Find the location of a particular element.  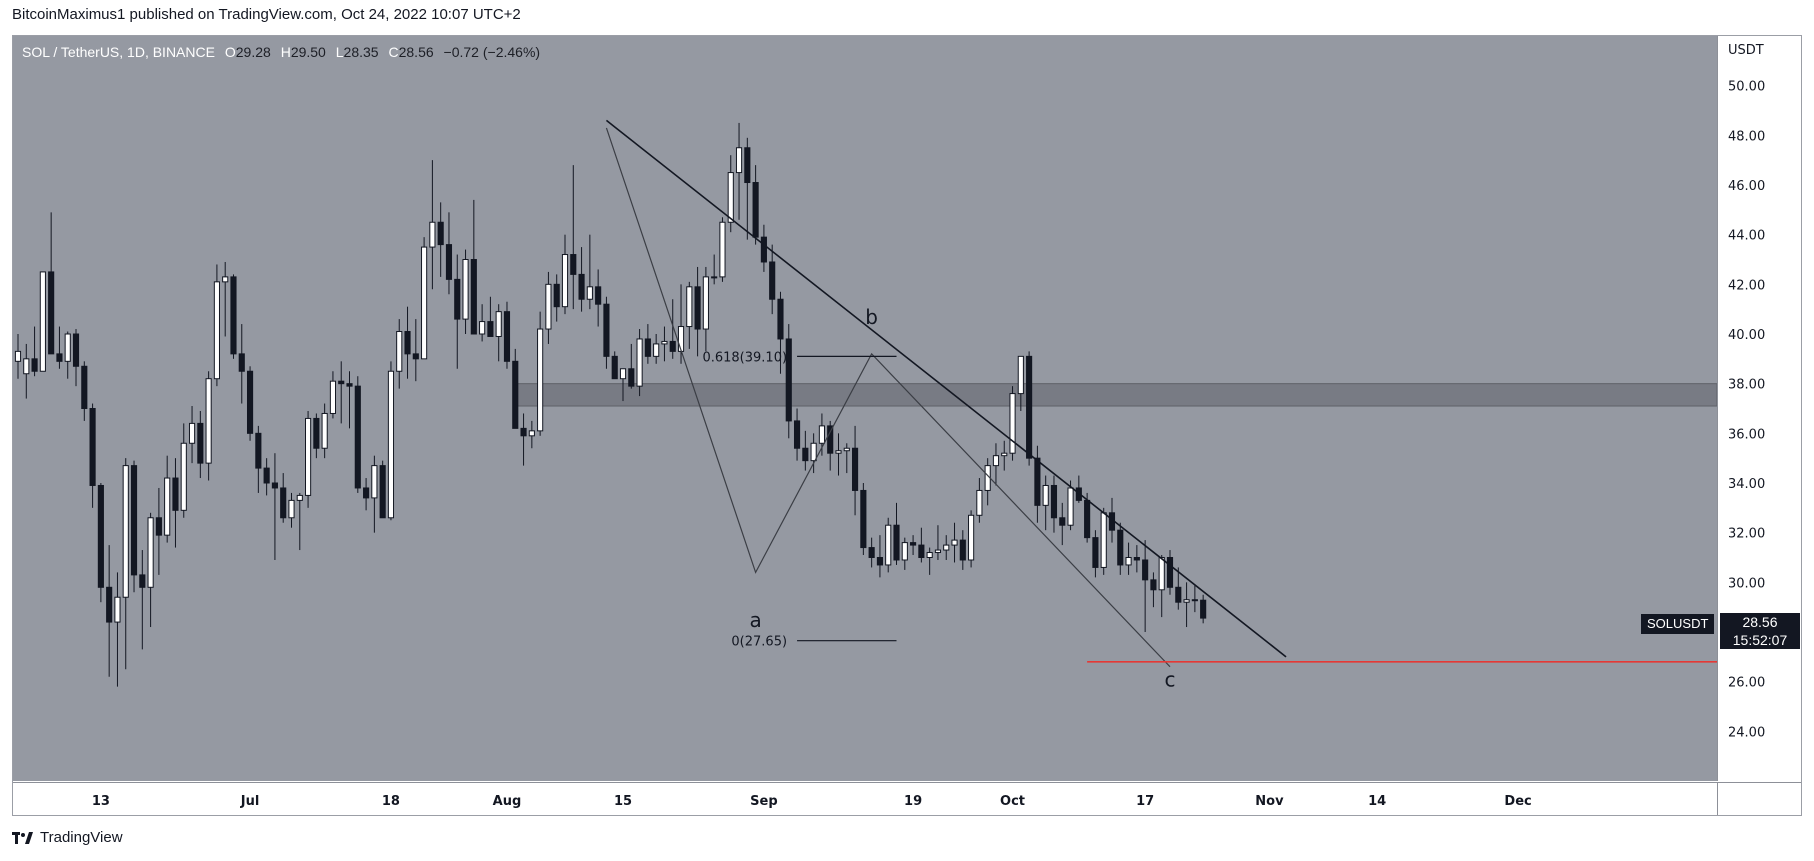

price-tick-label: 40.00 is located at coordinates (1746, 335).